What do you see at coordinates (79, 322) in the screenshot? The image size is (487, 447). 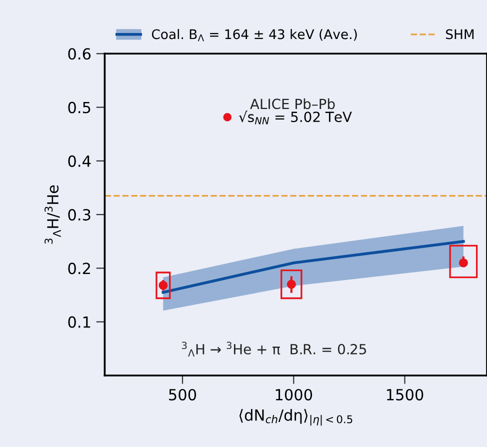 I see `y-tick-label: 0.1` at bounding box center [79, 322].